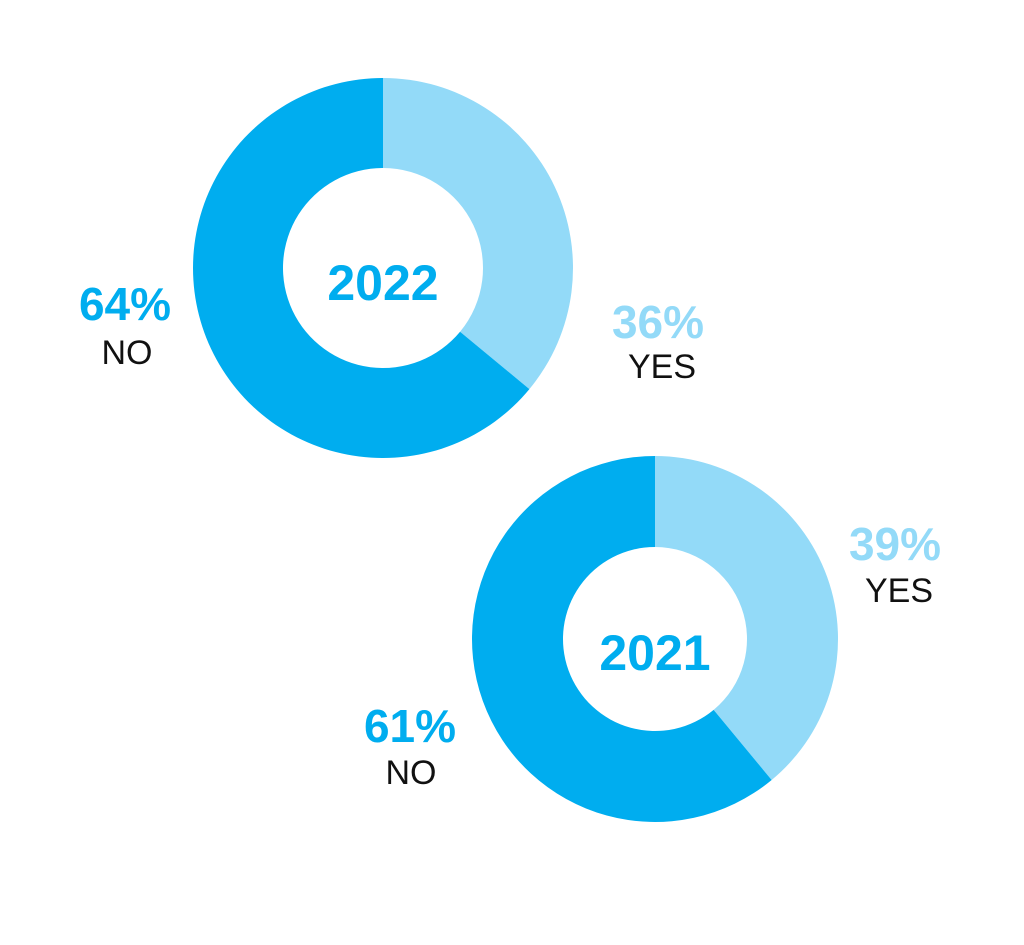  What do you see at coordinates (382, 283) in the screenshot?
I see `donut-center-year: 2022` at bounding box center [382, 283].